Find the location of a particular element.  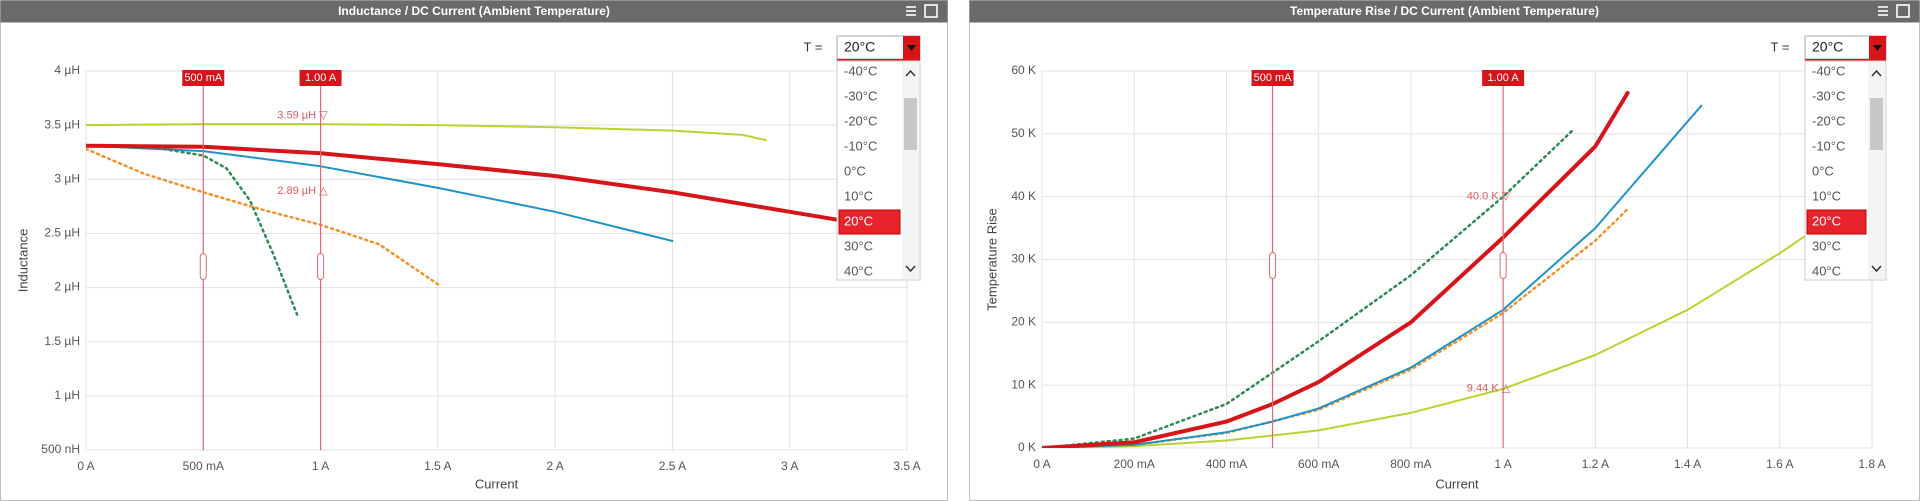

y-tick-label: 10 K is located at coordinates (1023, 384).